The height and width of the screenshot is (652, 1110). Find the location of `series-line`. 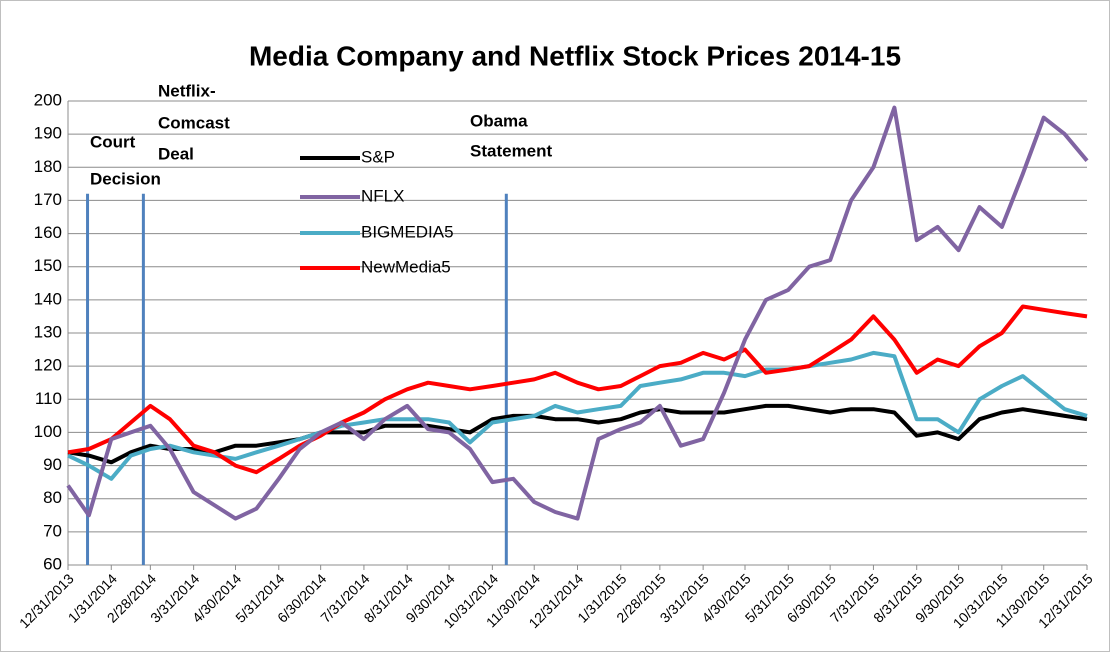

series-line is located at coordinates (577, 434).